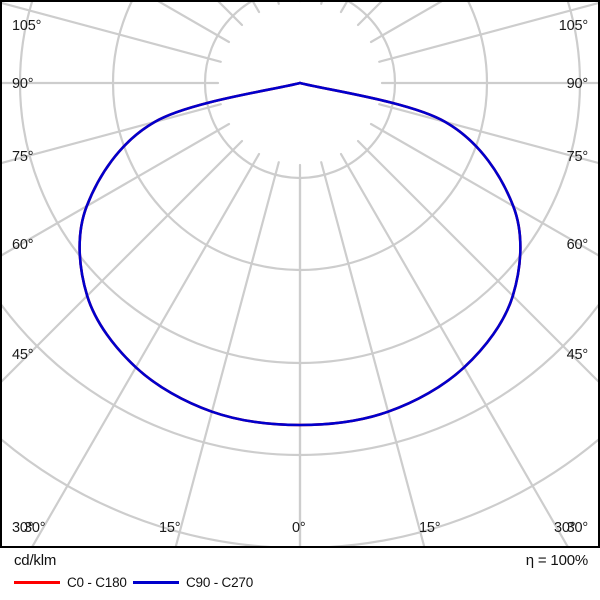 The height and width of the screenshot is (600, 600). I want to click on axis-label-left-2: 75°, so click(23, 157).